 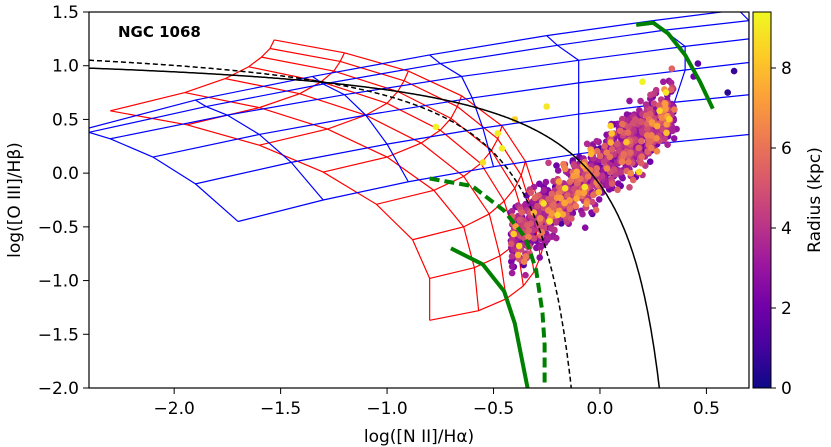 What do you see at coordinates (174, 409) in the screenshot?
I see `x-tick-label: −2.0` at bounding box center [174, 409].